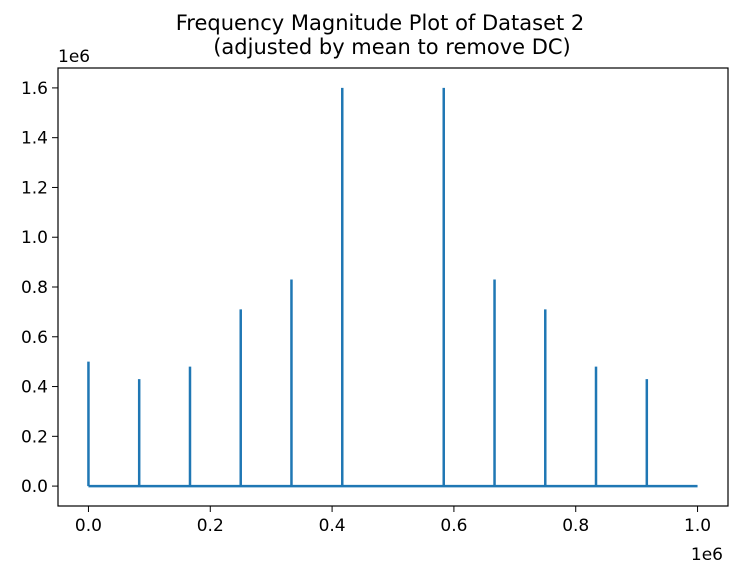 This screenshot has height=568, width=750. What do you see at coordinates (707, 555) in the screenshot?
I see `x-axis-offset-label: 1e6` at bounding box center [707, 555].